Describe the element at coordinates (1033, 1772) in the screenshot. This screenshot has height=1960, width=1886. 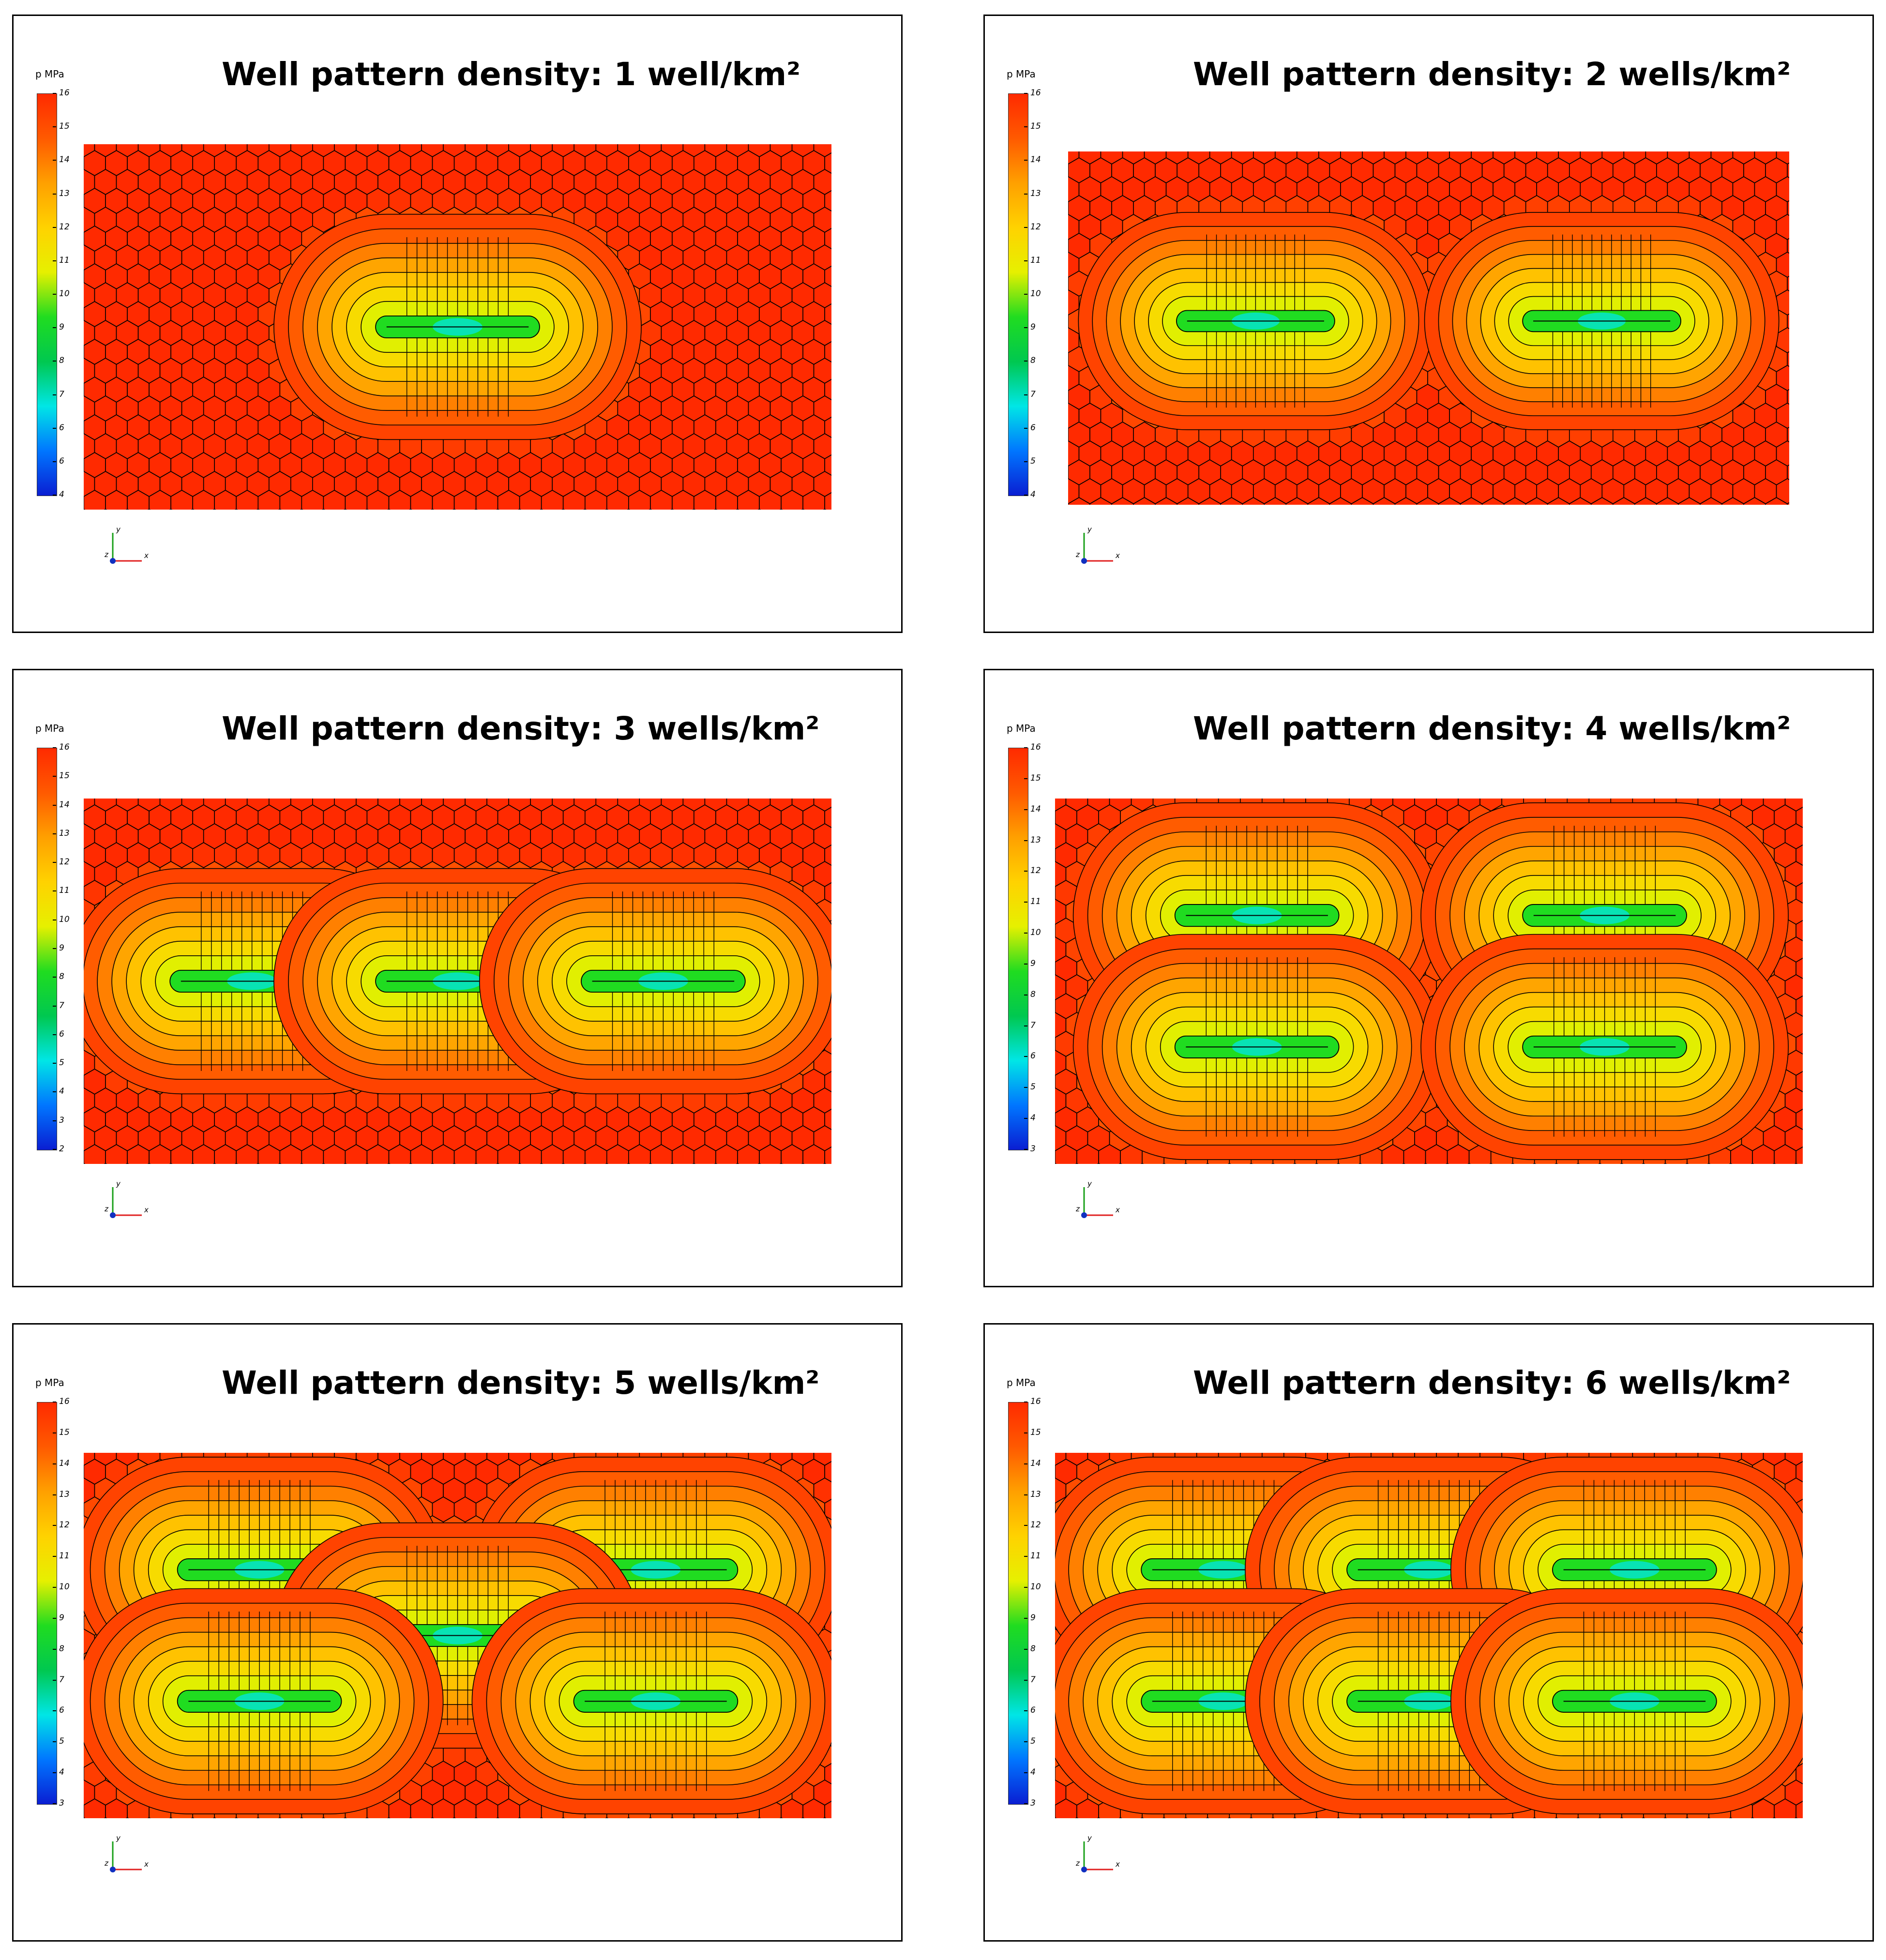
I see `colorbar-tick-label: 4` at that location.